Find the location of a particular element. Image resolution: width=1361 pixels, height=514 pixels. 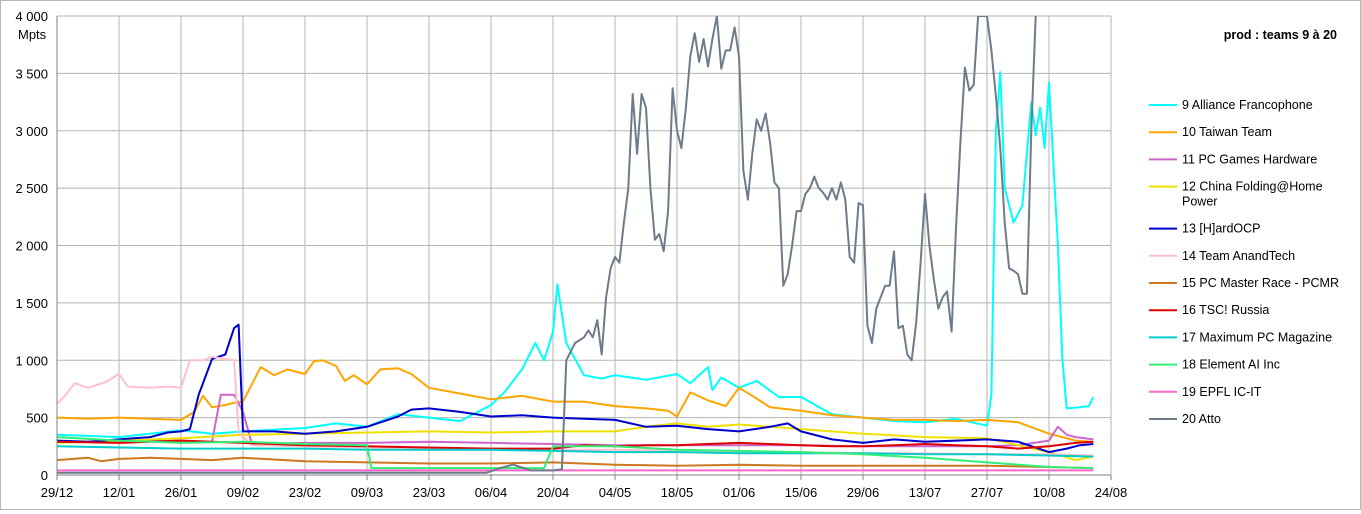

x-tick-label: 13/07 is located at coordinates (925, 492).